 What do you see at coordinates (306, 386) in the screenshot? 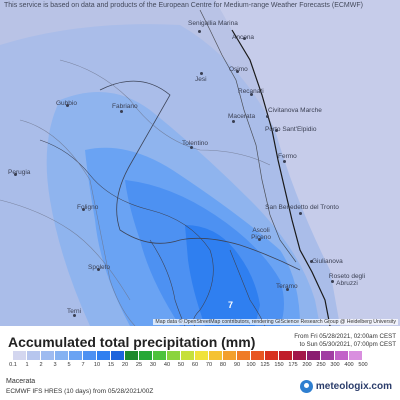
I see `meteologix-logo-icon` at bounding box center [306, 386].